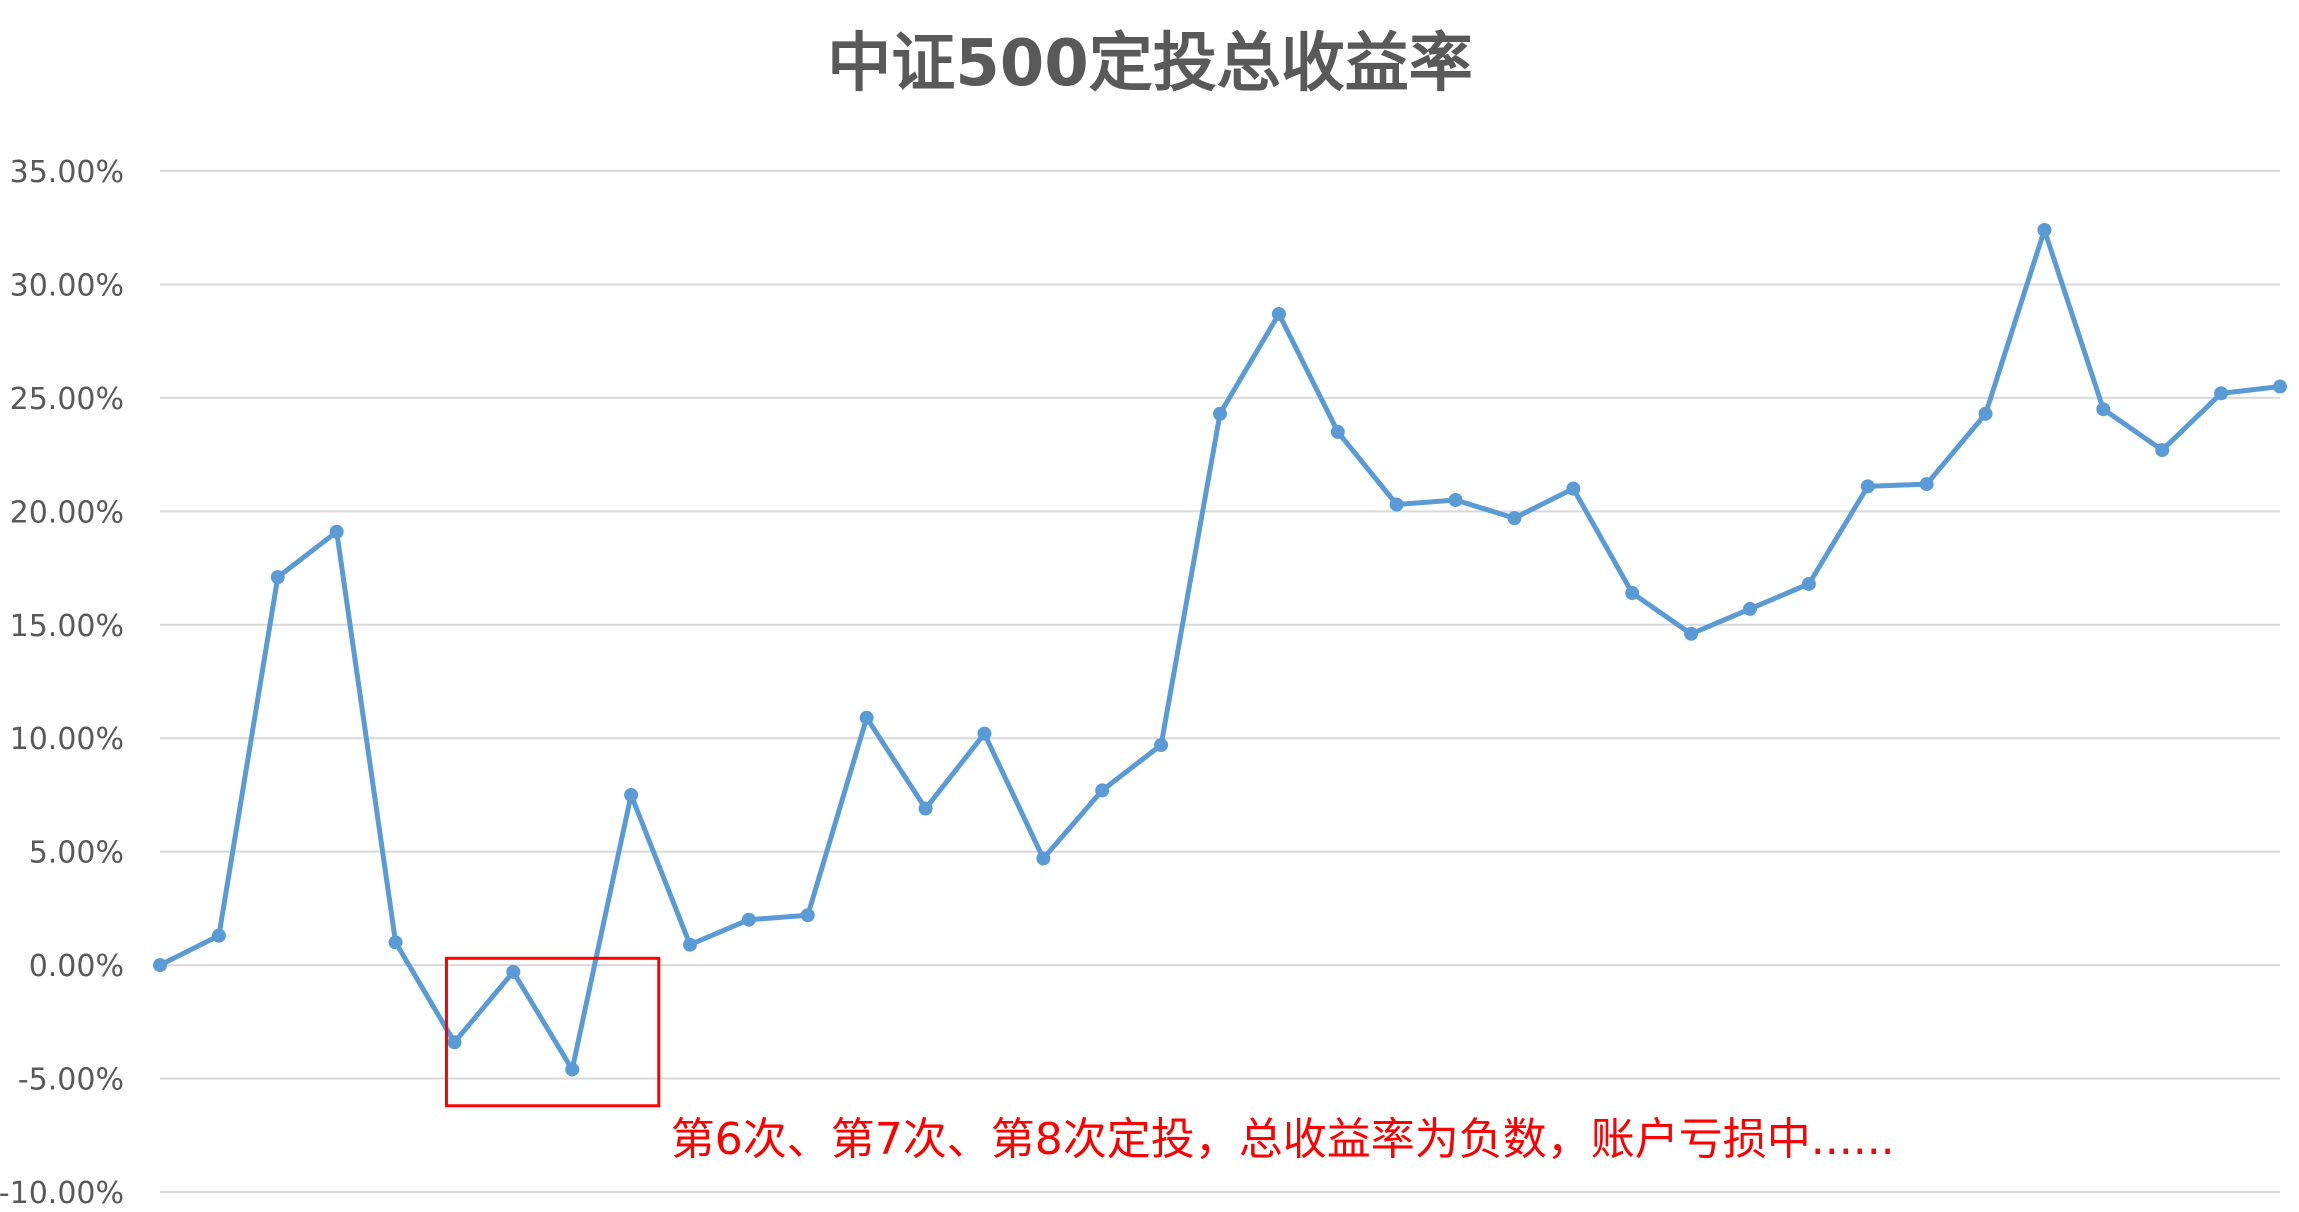  What do you see at coordinates (552, 1032) in the screenshot?
I see `negative-return-highlight-box` at bounding box center [552, 1032].